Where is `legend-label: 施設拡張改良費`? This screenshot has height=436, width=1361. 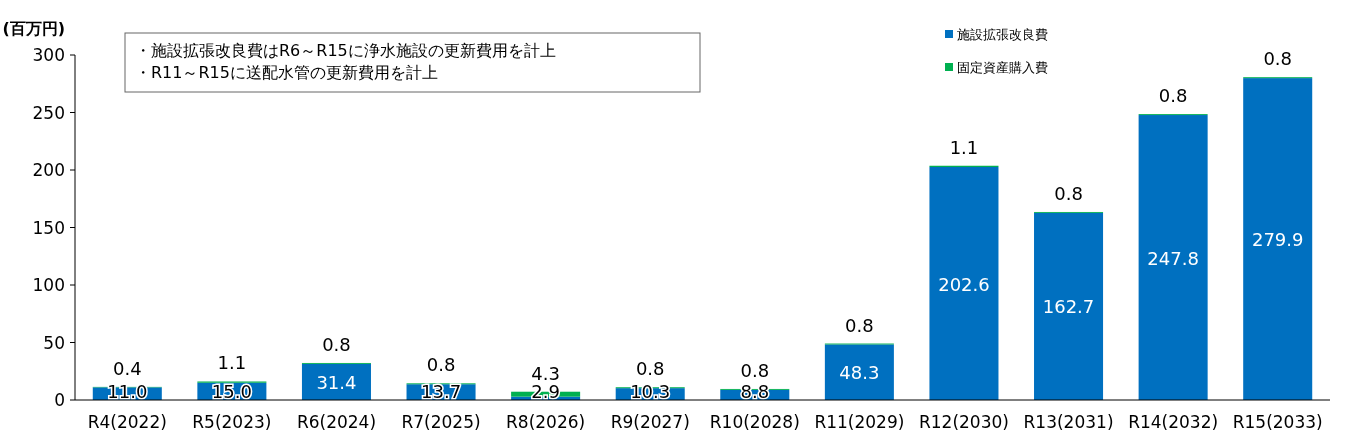 legend-label: 施設拡張改良費 is located at coordinates (1002, 34).